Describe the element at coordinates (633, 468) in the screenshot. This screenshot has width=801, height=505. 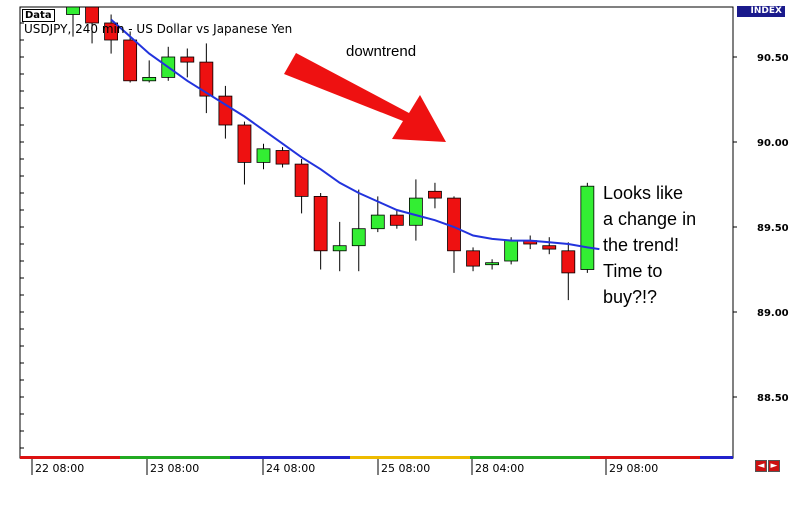
I see `time-tick-label: 29 08:00` at that location.